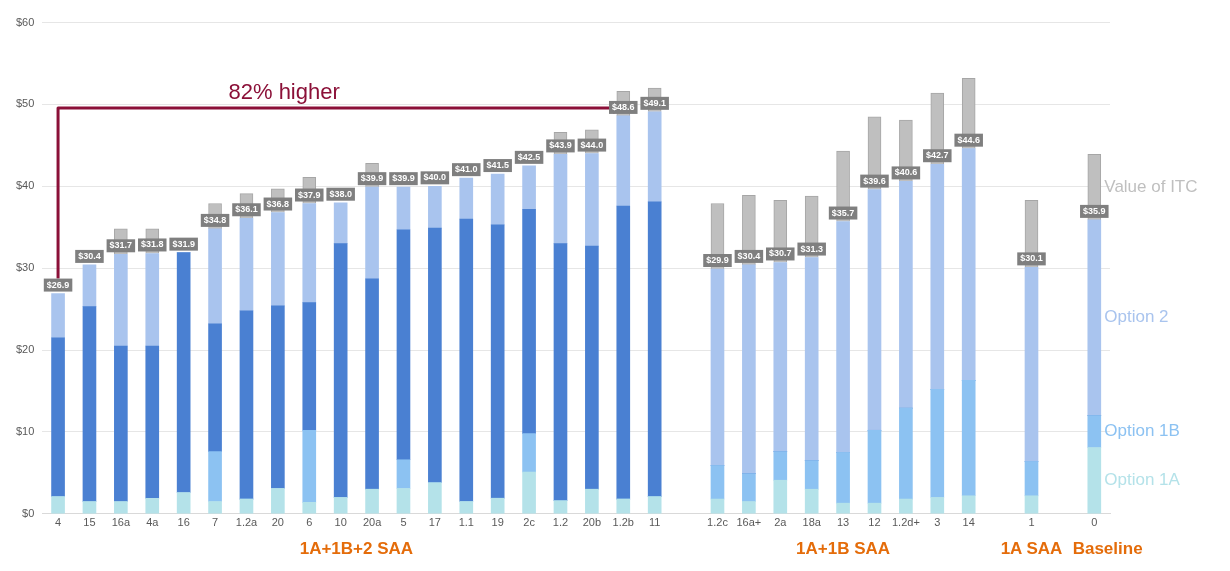  Describe the element at coordinates (1031, 258) in the screenshot. I see `annotation: $30.1` at that location.